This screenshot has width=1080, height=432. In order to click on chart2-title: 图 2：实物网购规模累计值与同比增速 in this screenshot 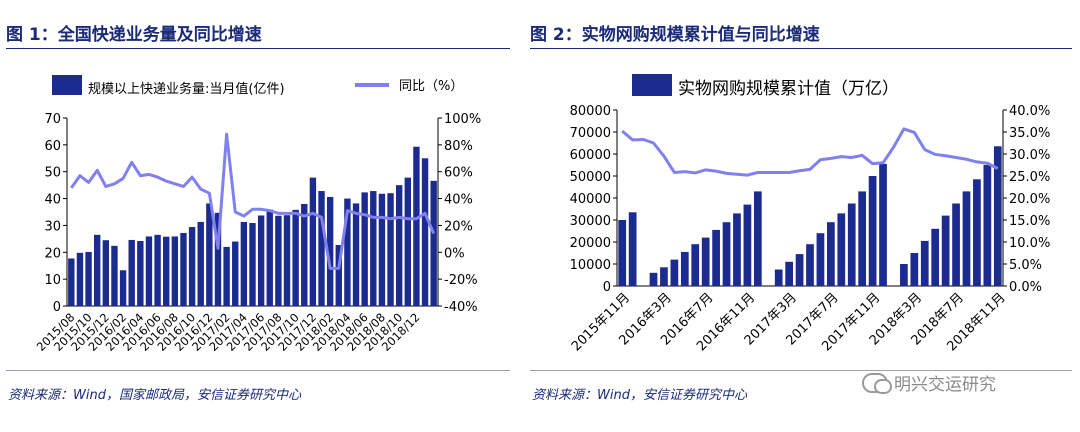, I will do `click(675, 35)`.